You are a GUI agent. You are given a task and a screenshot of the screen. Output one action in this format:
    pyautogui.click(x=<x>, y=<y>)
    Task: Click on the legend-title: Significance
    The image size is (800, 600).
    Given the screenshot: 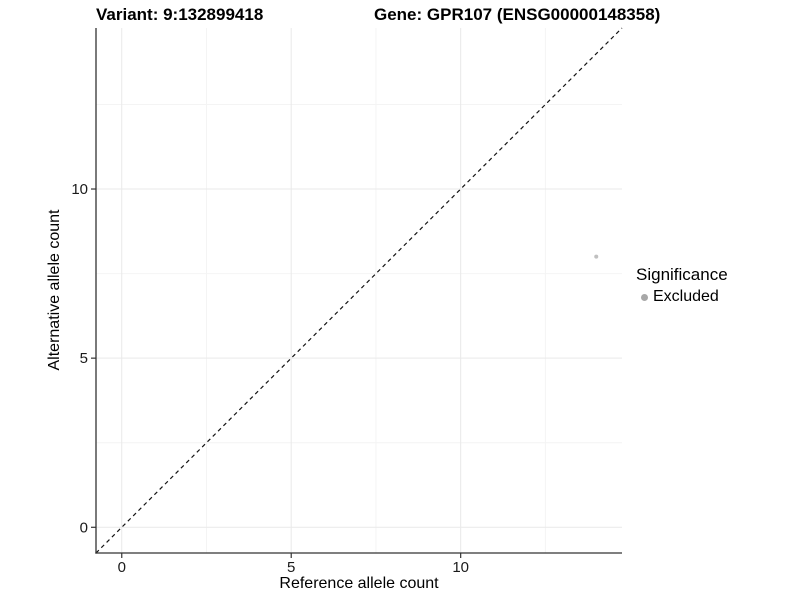 What is the action you would take?
    pyautogui.click(x=682, y=274)
    